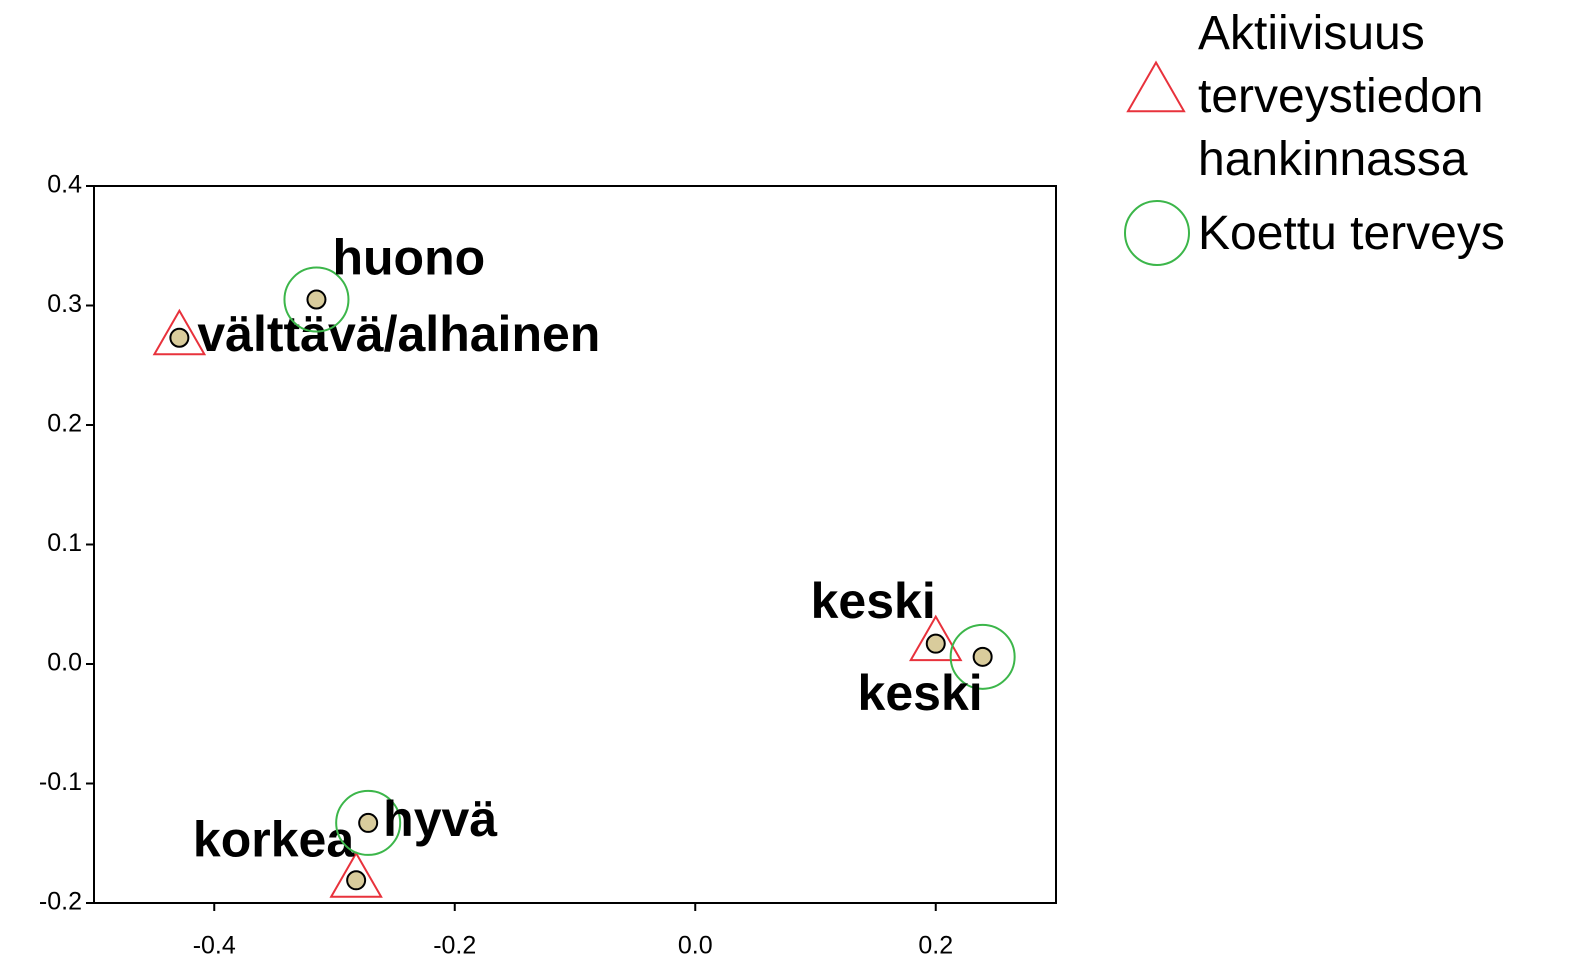 The image size is (1594, 978). I want to click on y-tick-label: -0.1, so click(60, 782).